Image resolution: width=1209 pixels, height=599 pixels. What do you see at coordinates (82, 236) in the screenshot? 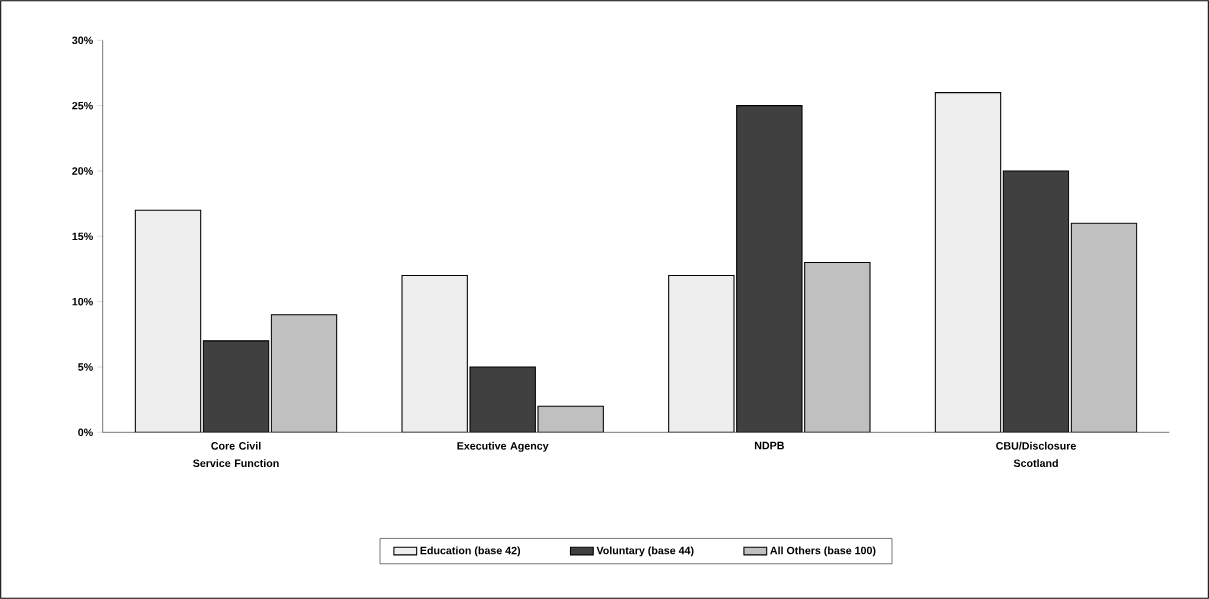
I see `y-tick-label: 15%` at bounding box center [82, 236].